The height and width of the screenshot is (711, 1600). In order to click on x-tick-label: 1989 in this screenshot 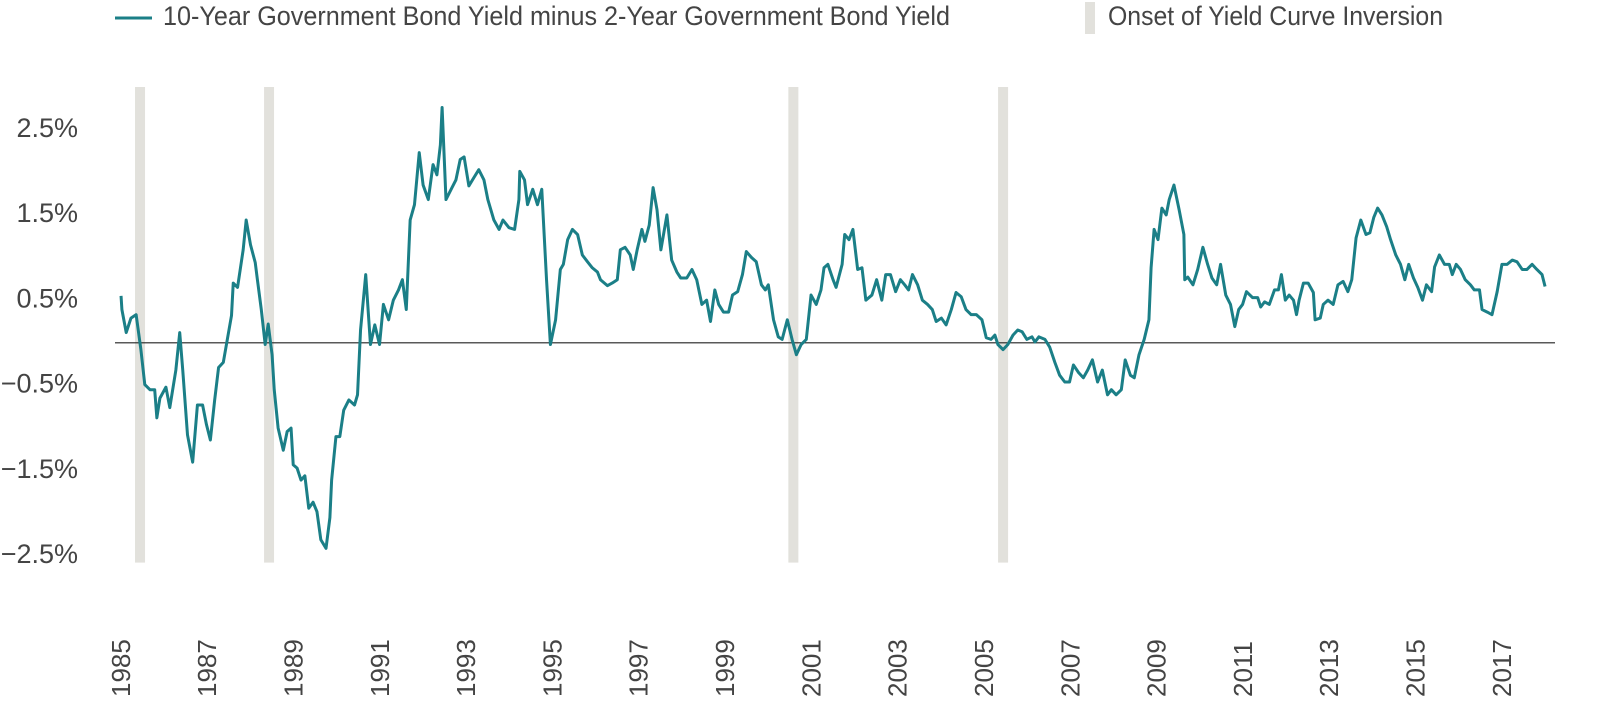, I will do `click(294, 668)`.